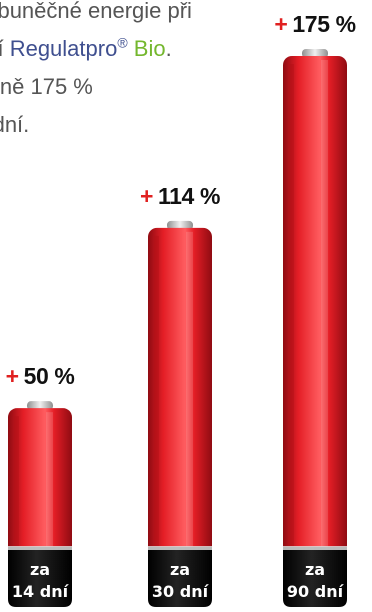 Image resolution: width=372 pixels, height=612 pixels. Describe the element at coordinates (41, 591) in the screenshot. I see `battery-period-line-2: 14 dní` at that location.